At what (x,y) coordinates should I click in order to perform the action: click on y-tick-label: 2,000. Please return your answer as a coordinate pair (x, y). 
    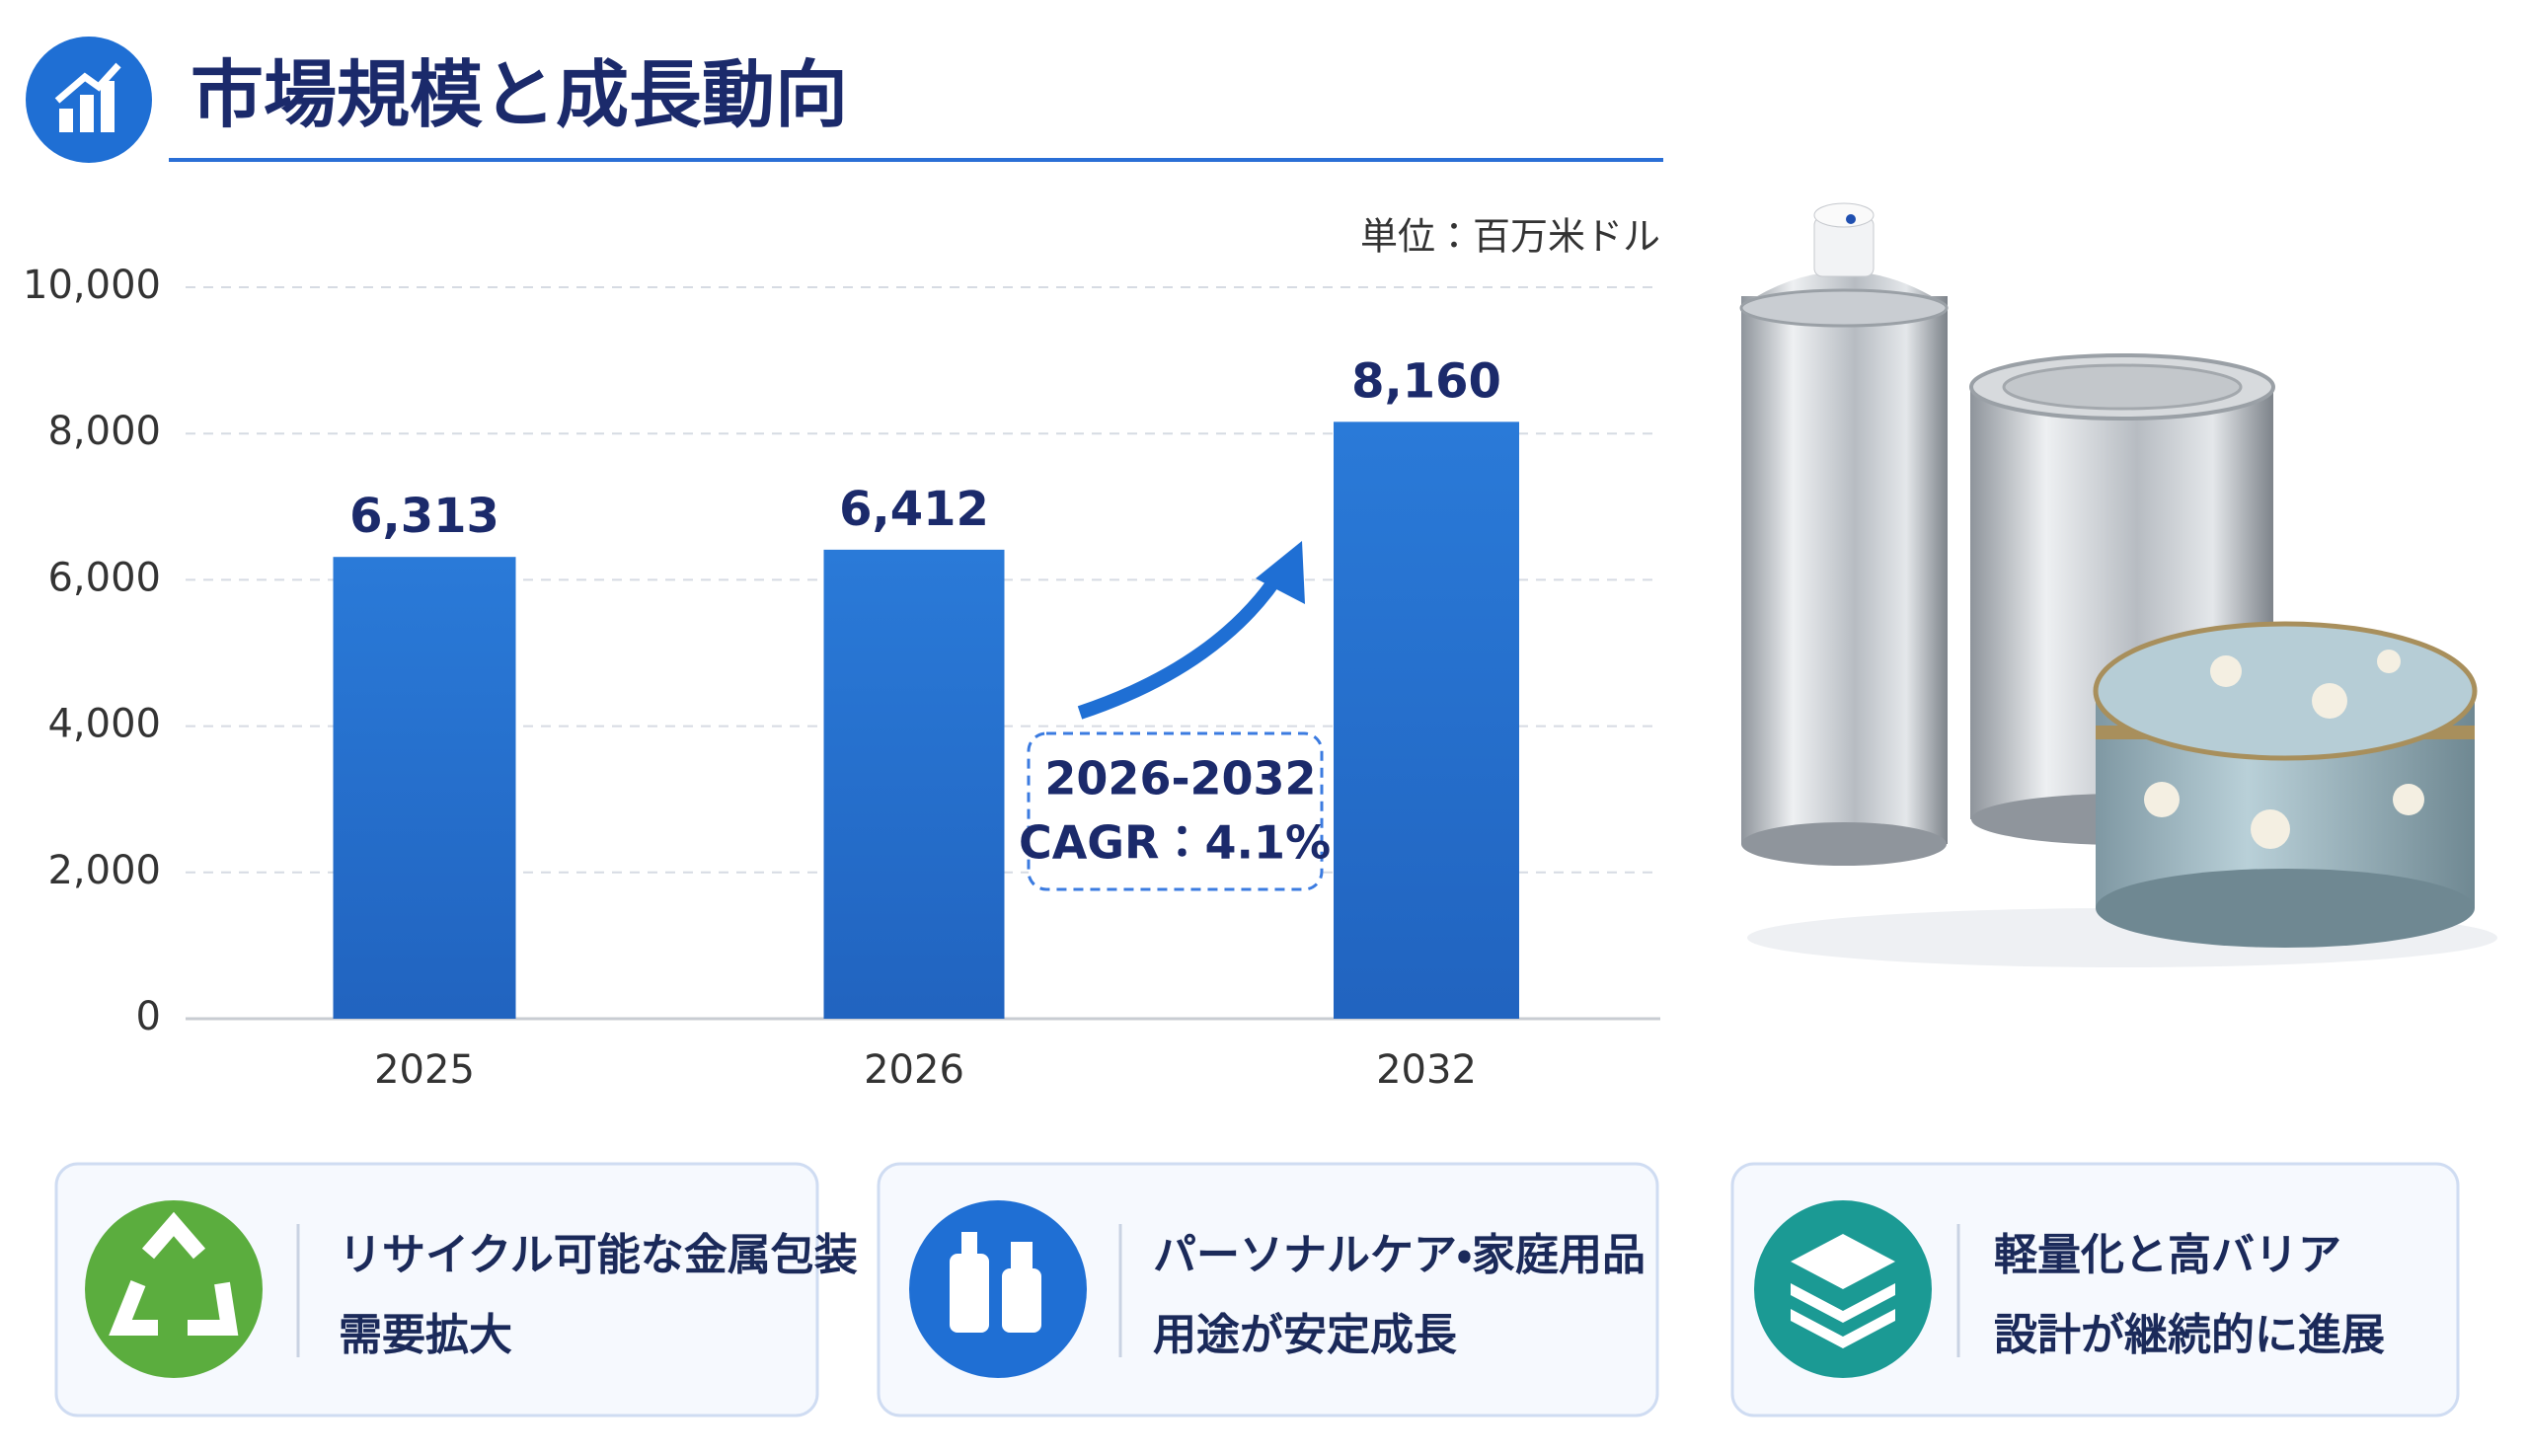
    Looking at the image, I should click on (104, 870).